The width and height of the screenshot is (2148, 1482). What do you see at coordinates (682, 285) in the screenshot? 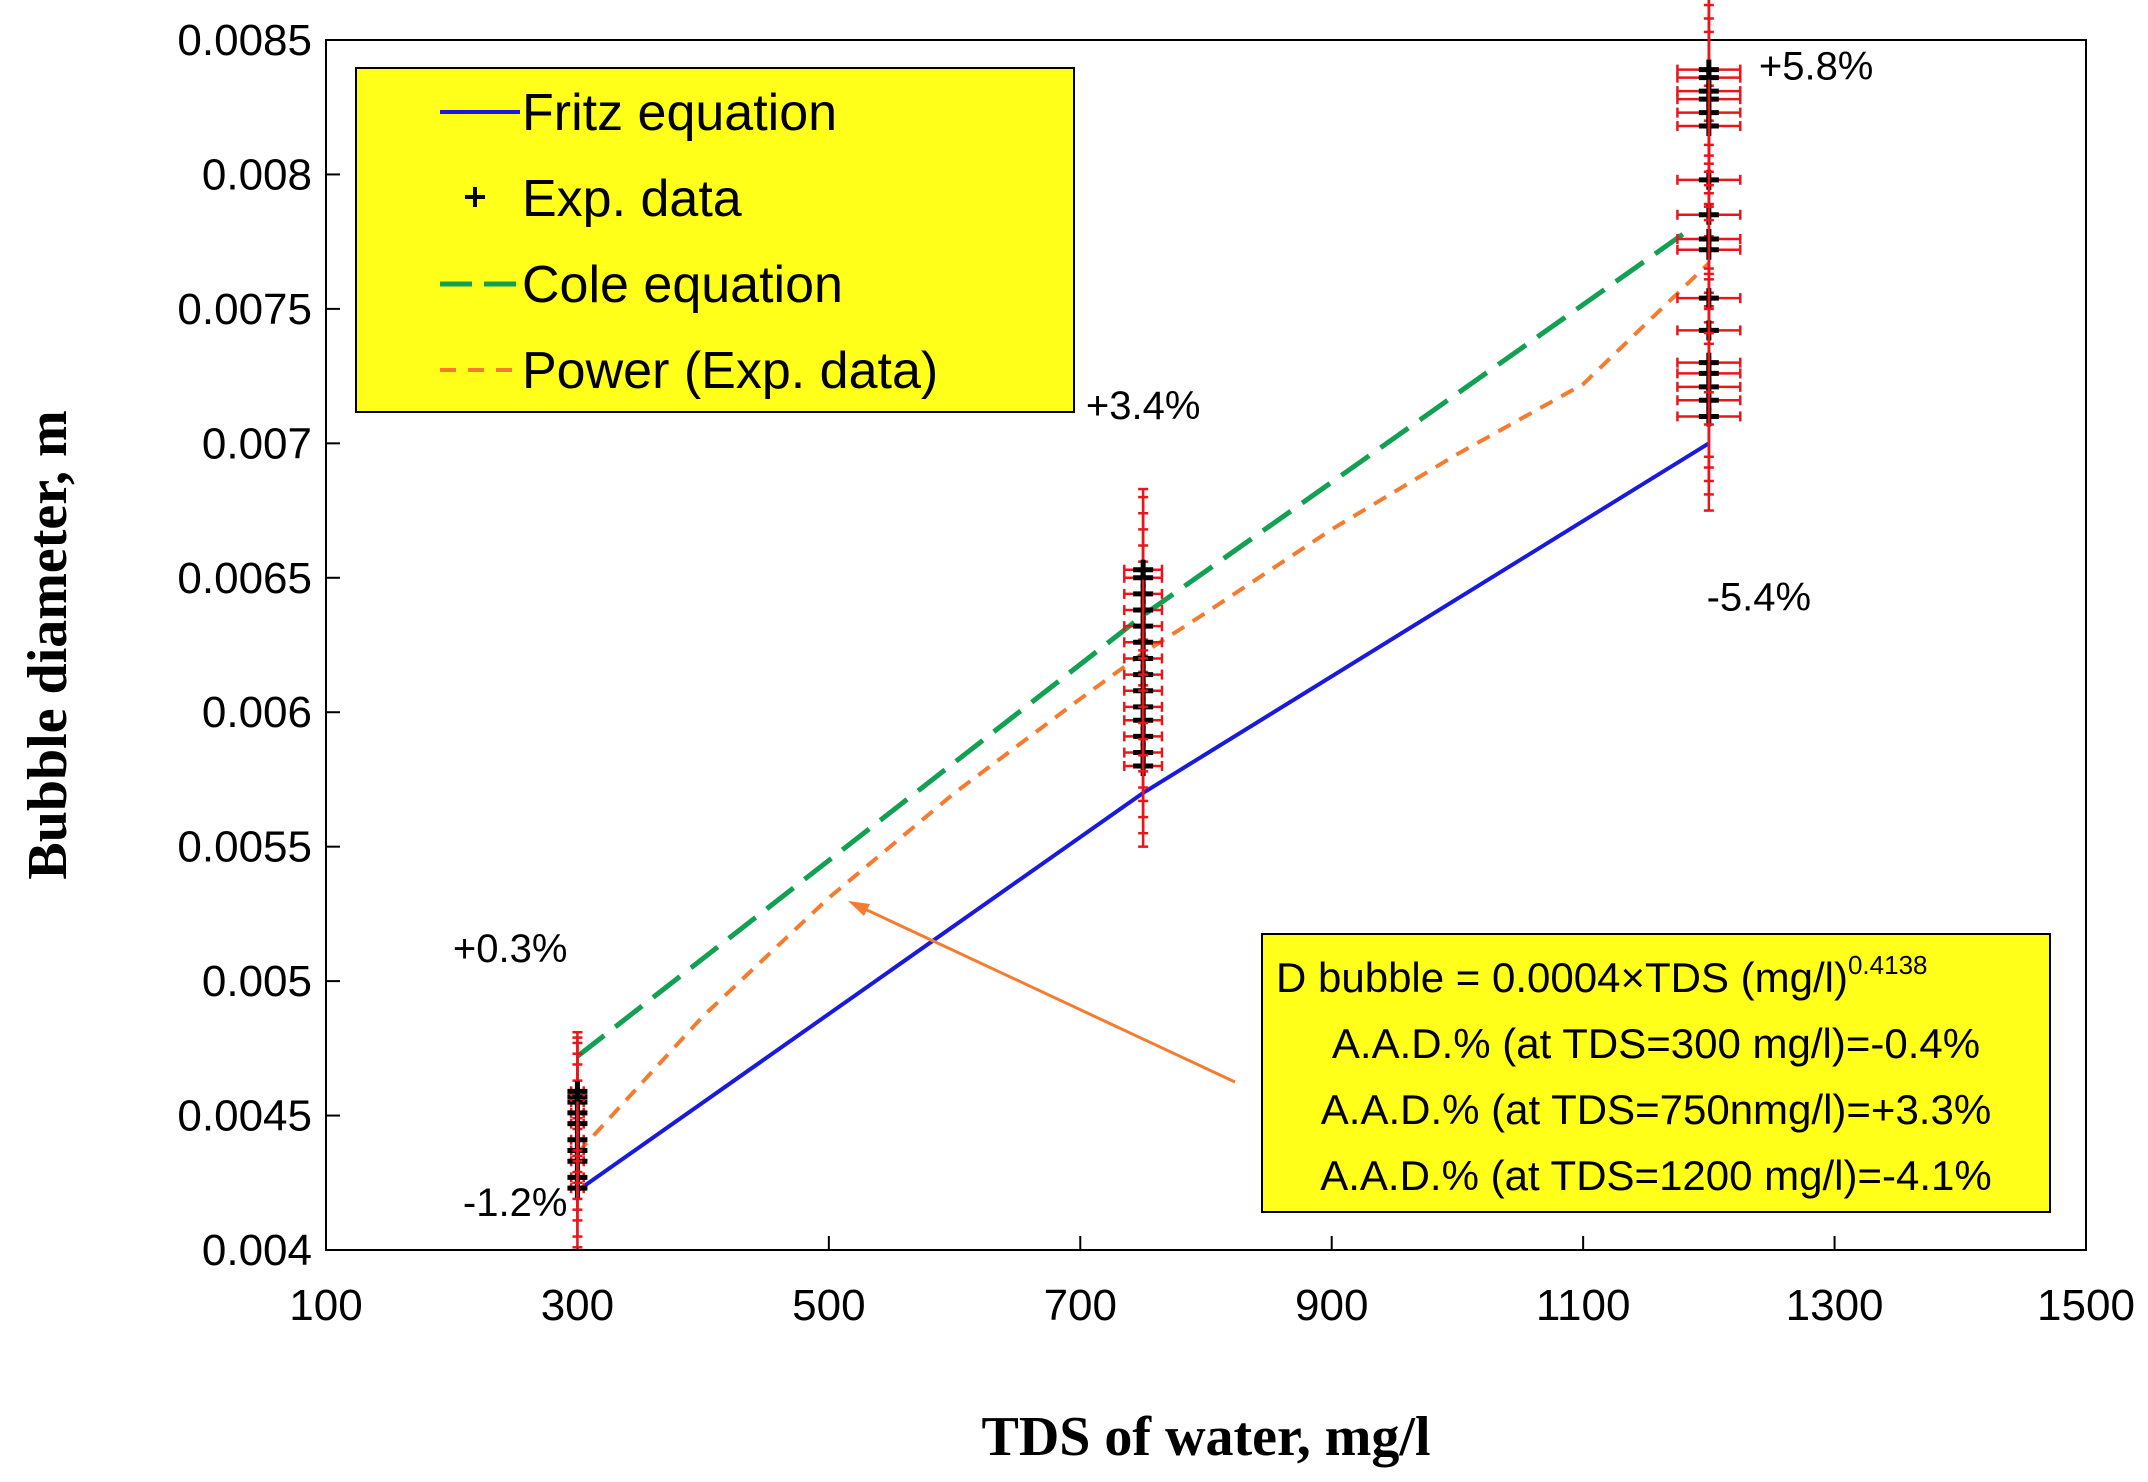
I see `legend-label-cole: Cole equation` at bounding box center [682, 285].